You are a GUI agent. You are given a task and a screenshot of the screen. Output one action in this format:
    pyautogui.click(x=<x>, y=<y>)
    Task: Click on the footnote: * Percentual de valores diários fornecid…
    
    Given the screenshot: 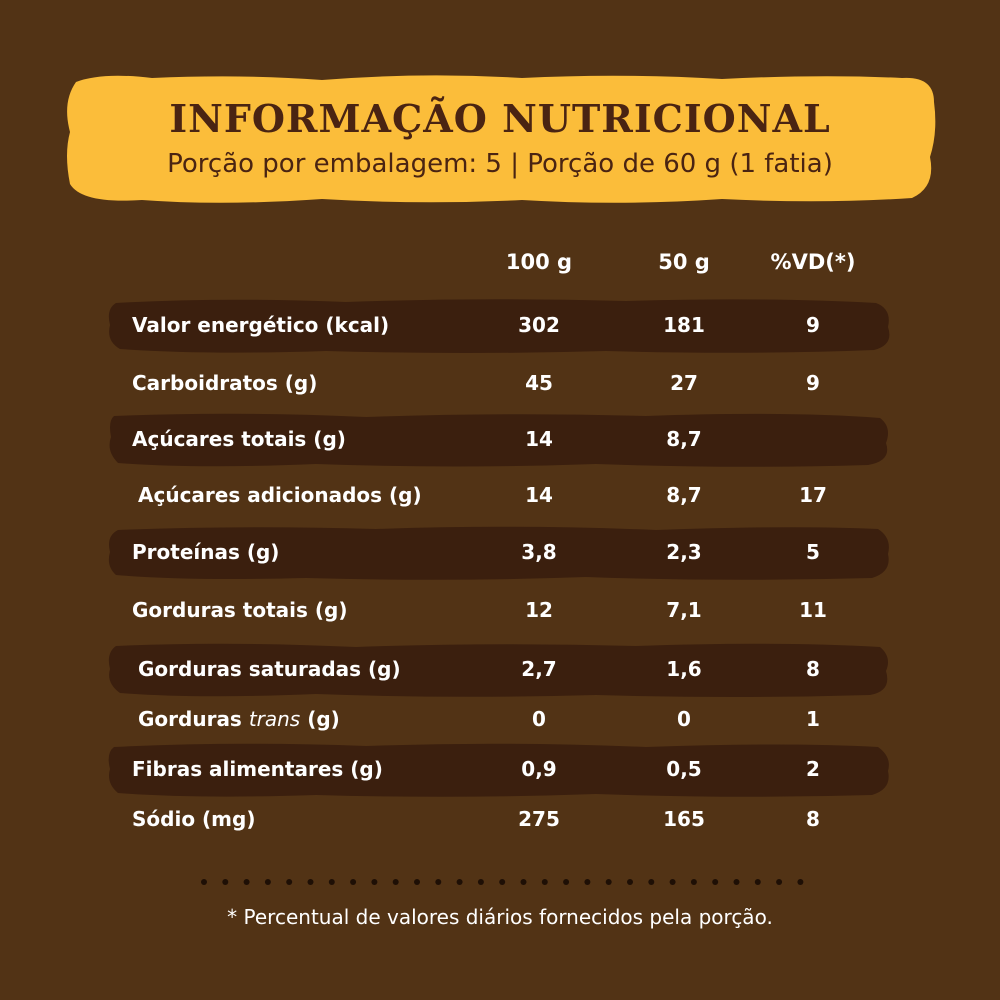 What is the action you would take?
    pyautogui.click(x=500, y=917)
    